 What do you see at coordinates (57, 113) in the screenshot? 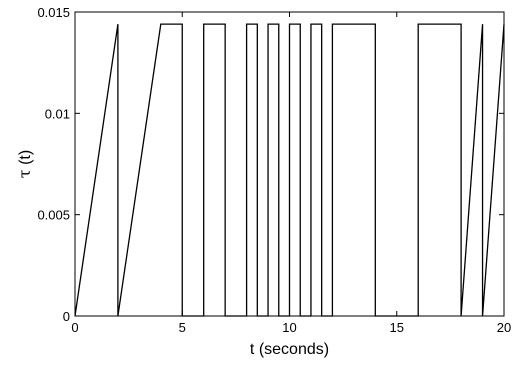
I see `y-tick-label: 0.01` at bounding box center [57, 113].